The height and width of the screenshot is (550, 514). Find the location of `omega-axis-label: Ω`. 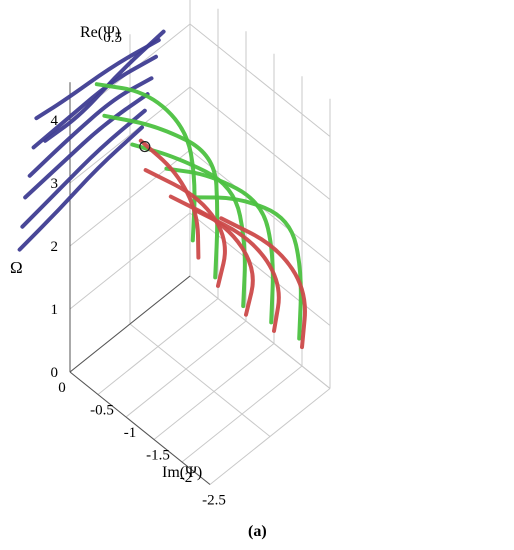

omega-axis-label: Ω is located at coordinates (16, 267).